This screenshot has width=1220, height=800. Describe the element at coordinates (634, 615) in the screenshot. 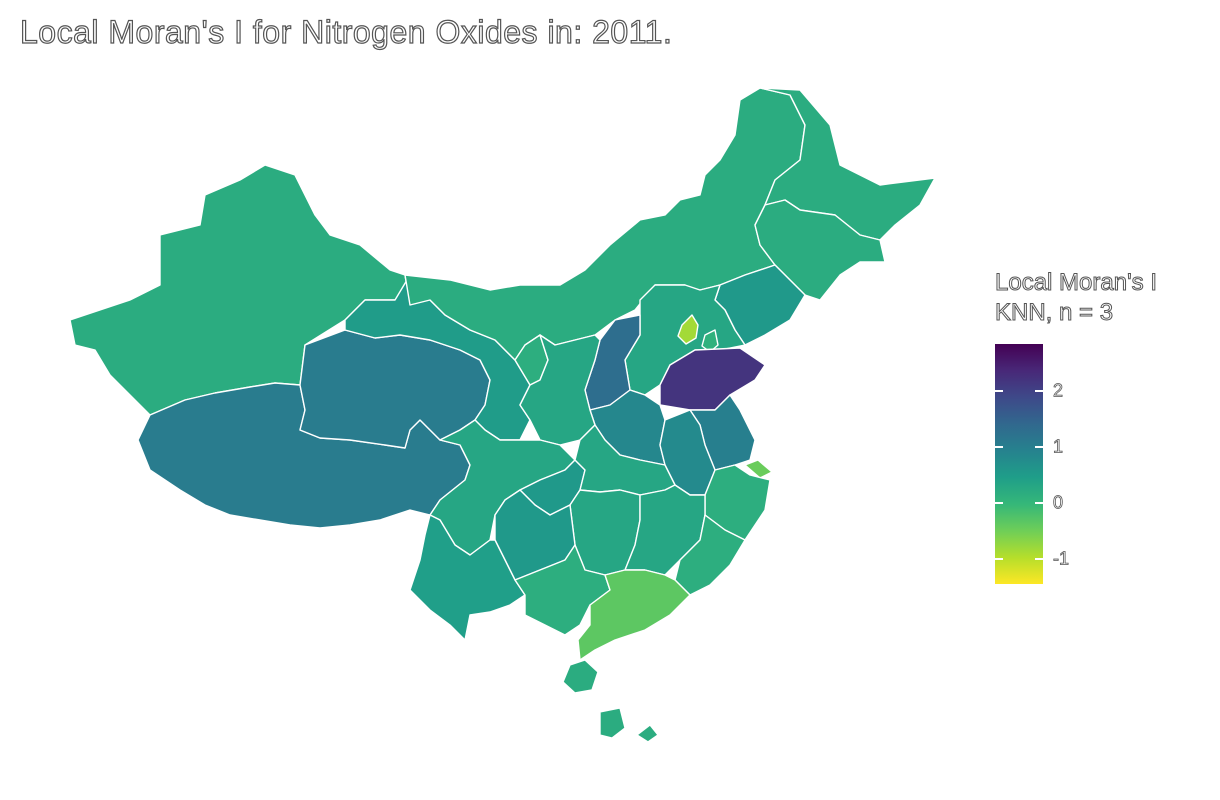

I see `region-guangdong` at that location.